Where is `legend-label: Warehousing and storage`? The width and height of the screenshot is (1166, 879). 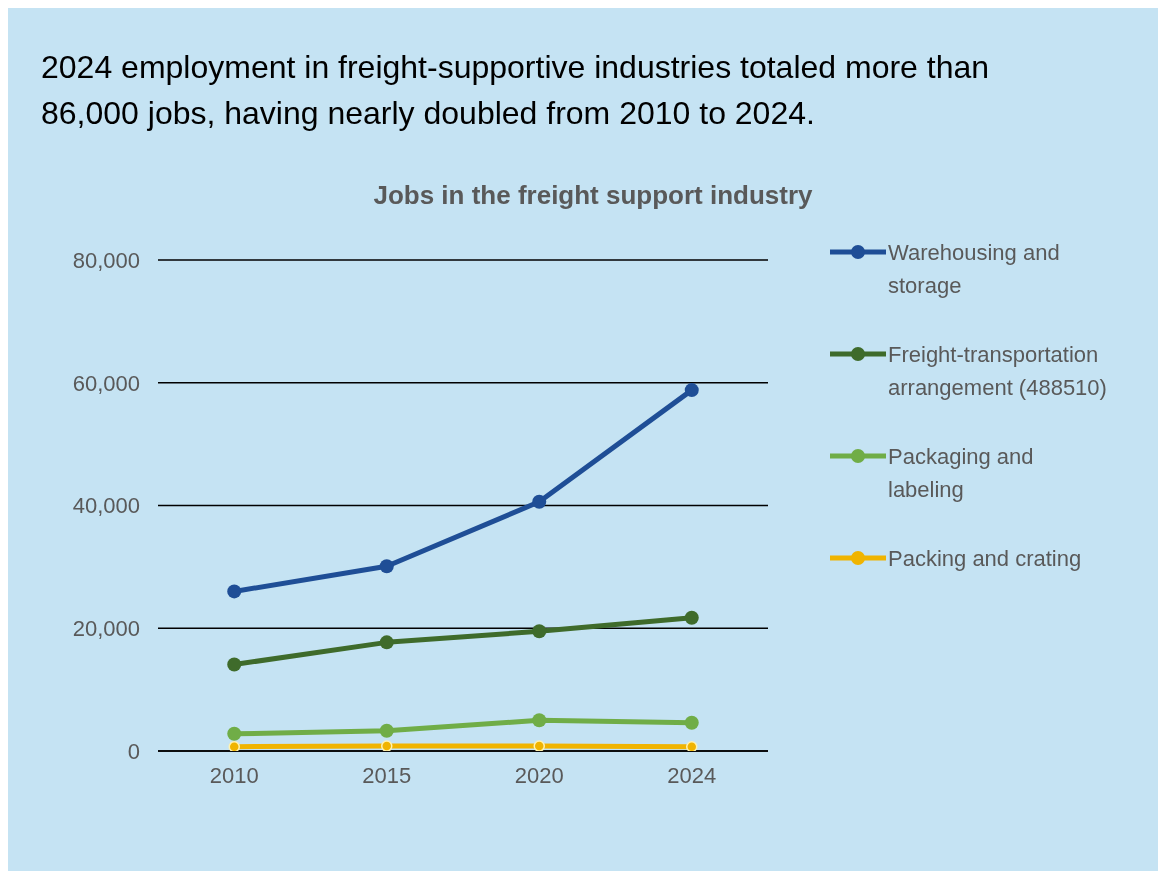
legend-label: Warehousing and storage is located at coordinates (974, 269).